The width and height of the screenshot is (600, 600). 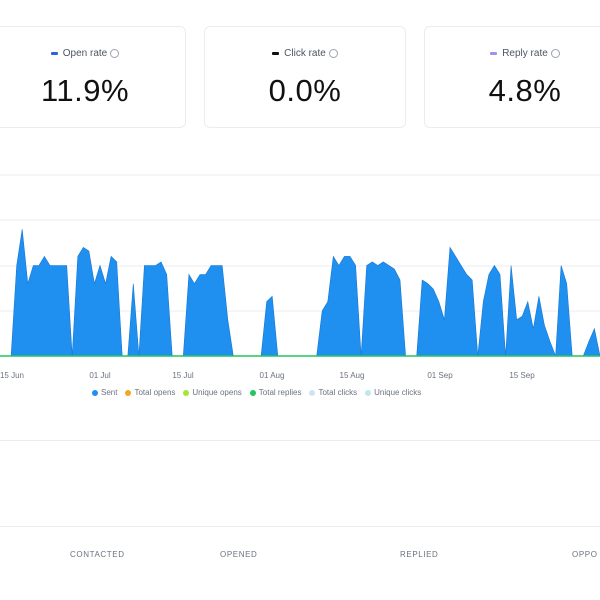 I want to click on legend-item-total-opens: Total opens, so click(x=150, y=392).